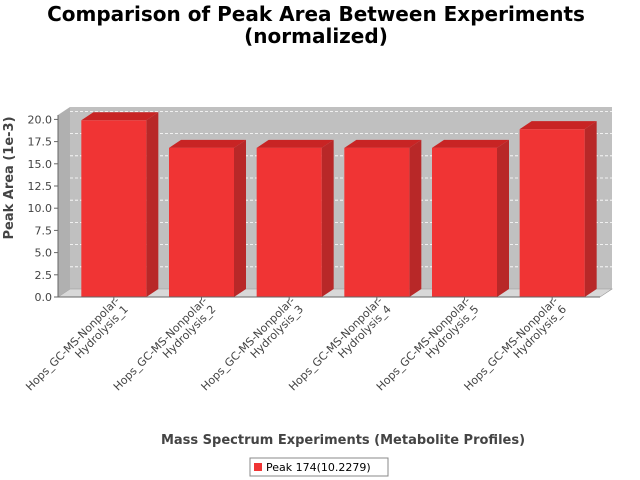 The image size is (640, 480). I want to click on legend-swatch, so click(258, 467).